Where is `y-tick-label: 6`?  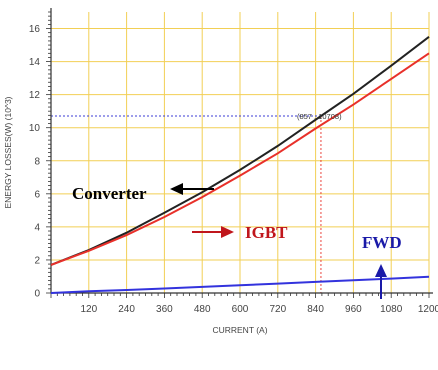 y-tick-label: 6 is located at coordinates (37, 194).